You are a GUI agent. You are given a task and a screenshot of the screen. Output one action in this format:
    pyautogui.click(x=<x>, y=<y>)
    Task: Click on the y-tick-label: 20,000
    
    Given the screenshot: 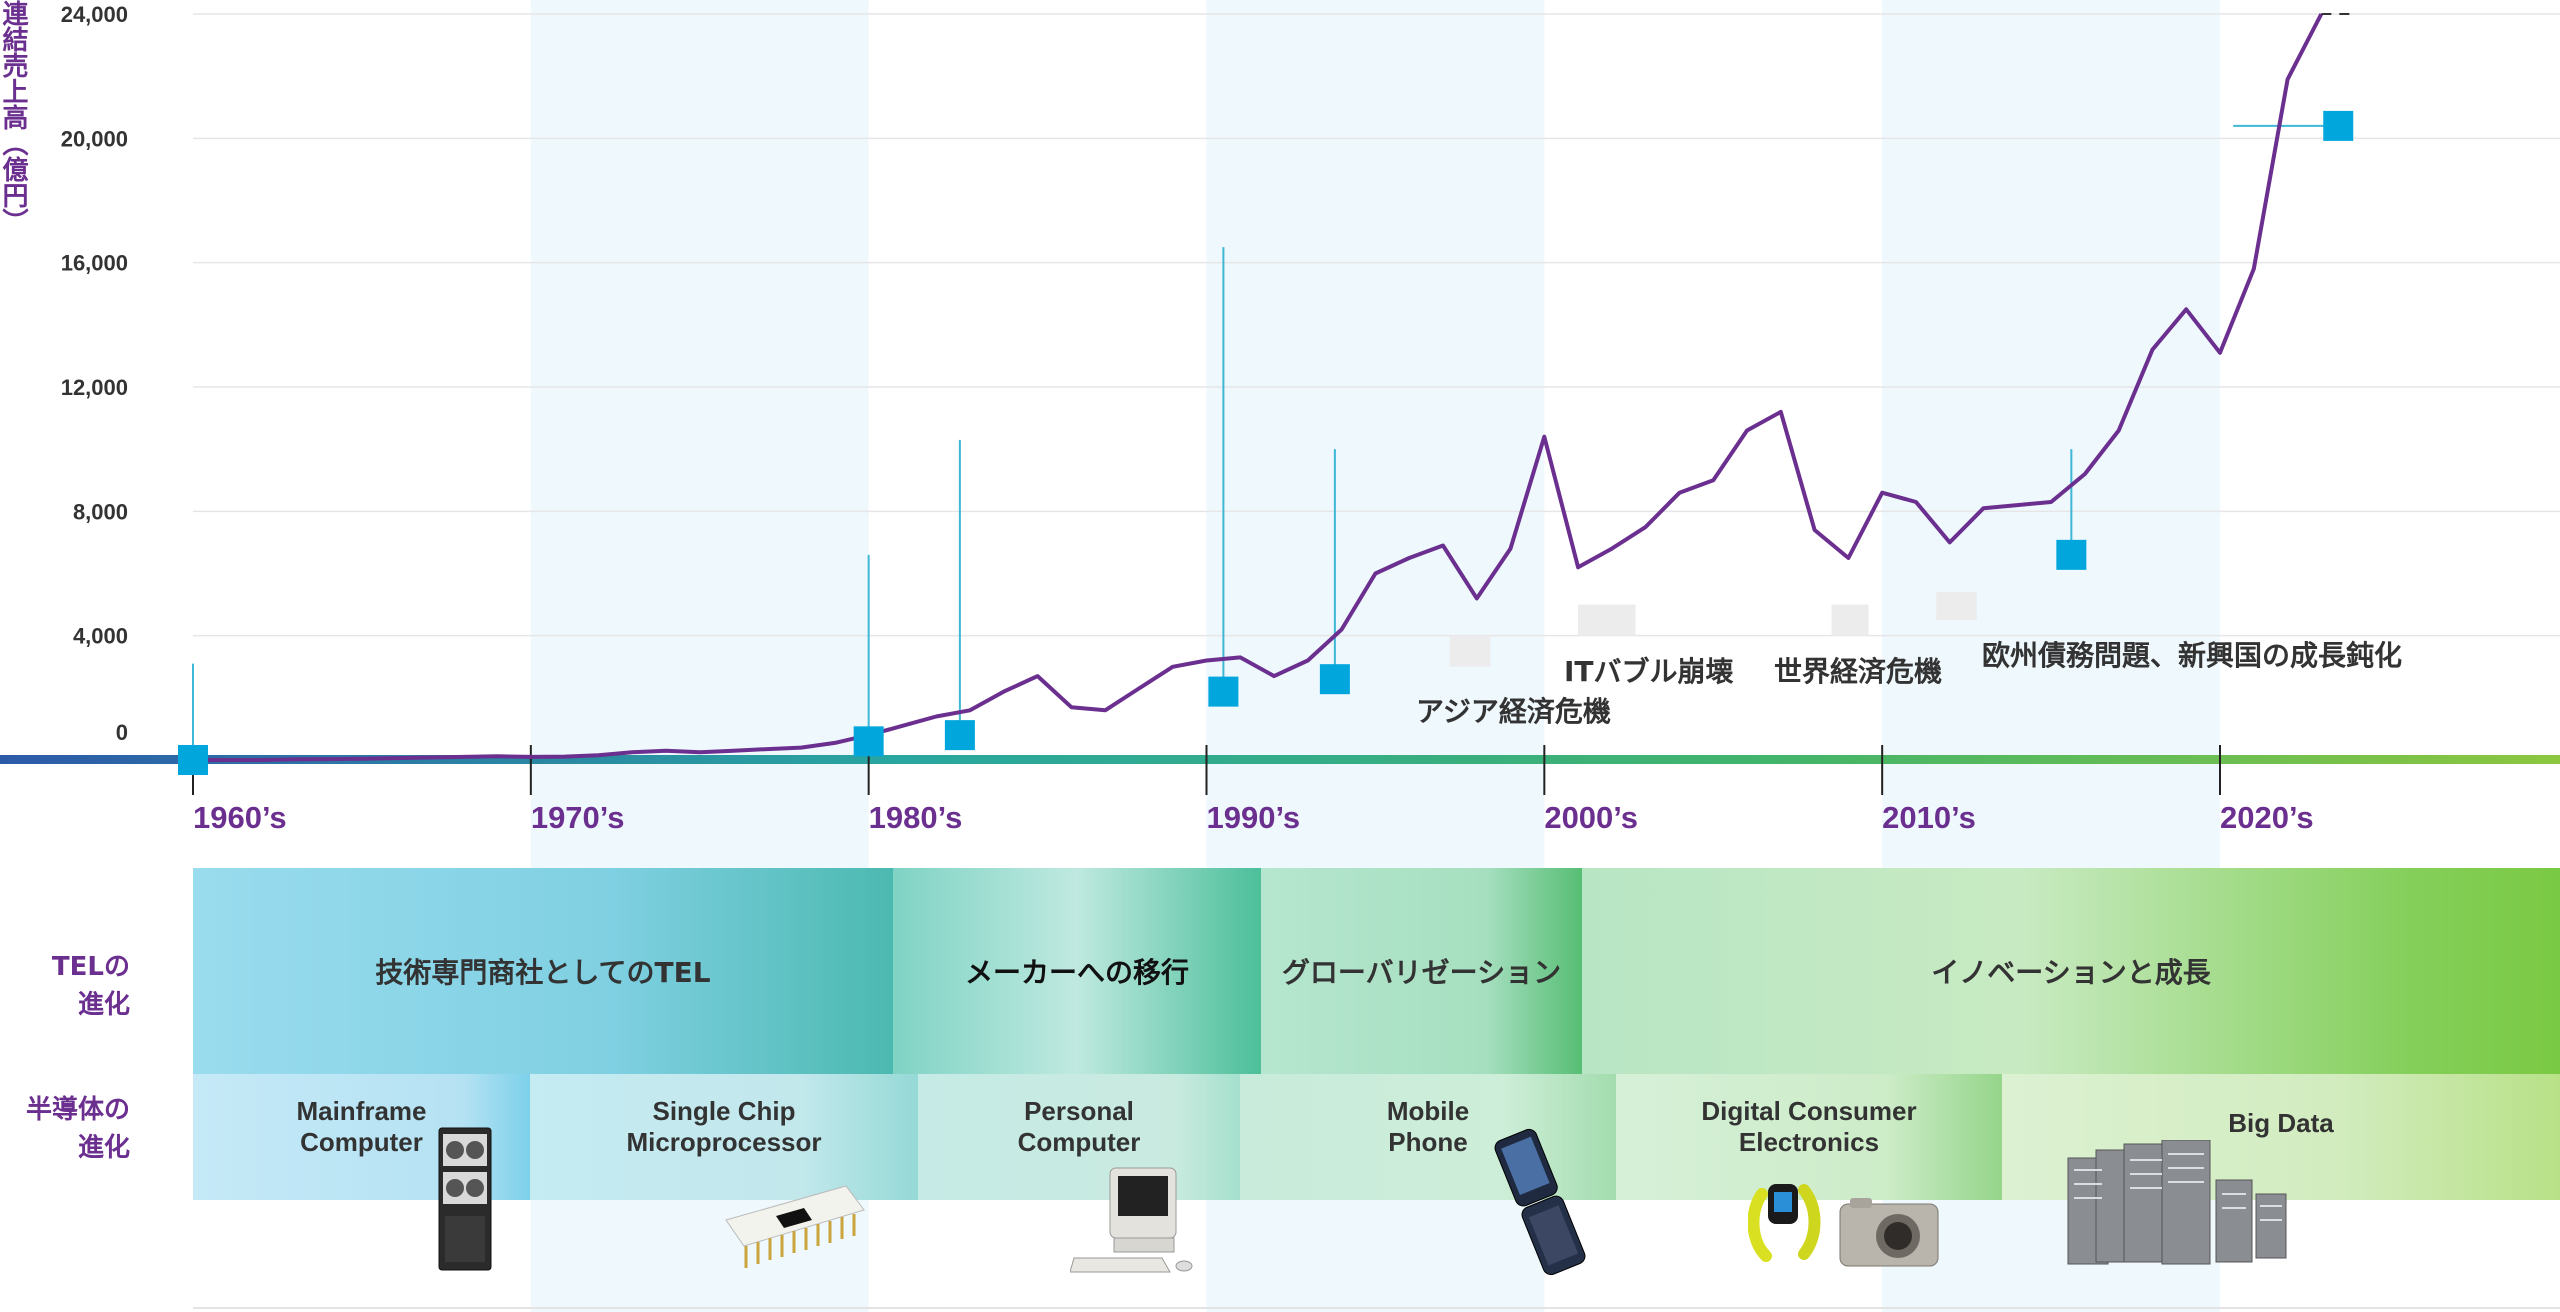 What is the action you would take?
    pyautogui.click(x=94, y=138)
    